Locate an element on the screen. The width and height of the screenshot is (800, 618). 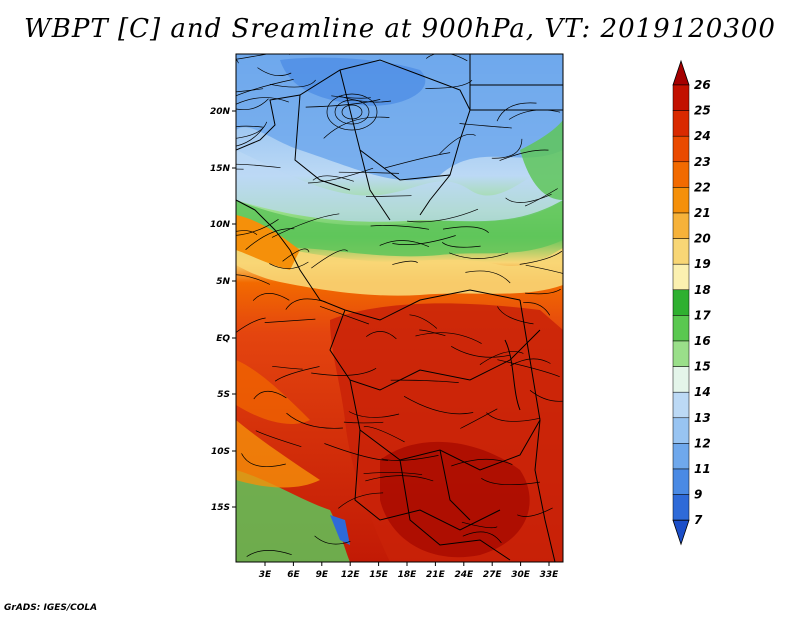
colorbar-label: 25 is located at coordinates (702, 111).